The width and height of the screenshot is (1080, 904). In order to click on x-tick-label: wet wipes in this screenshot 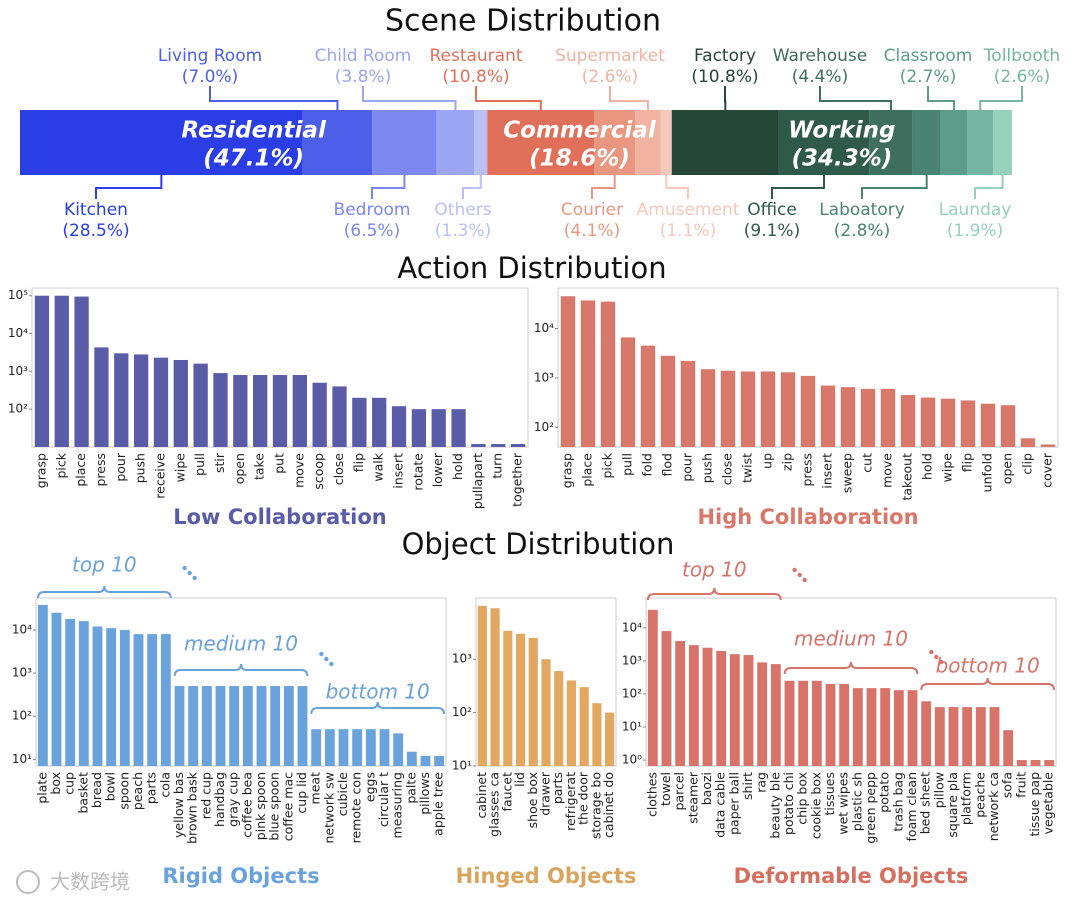, I will do `click(843, 803)`.